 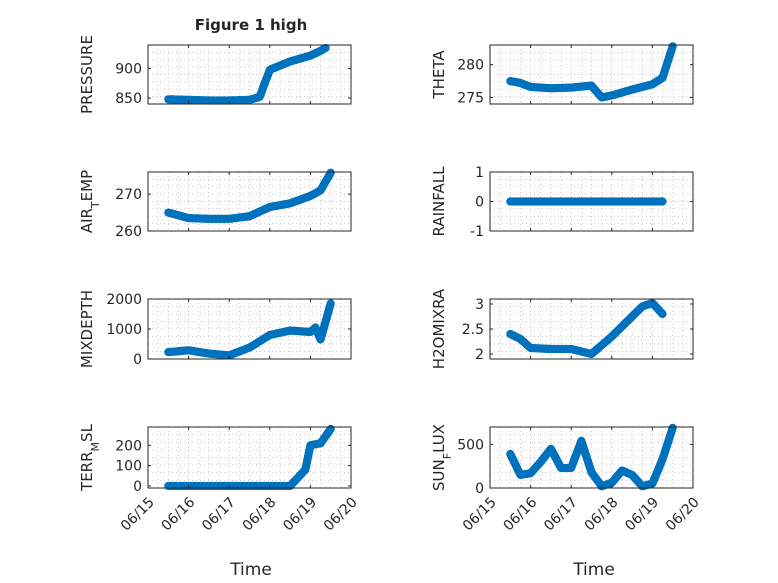 What do you see at coordinates (593, 570) in the screenshot?
I see `x-axis-label-right: Time` at bounding box center [593, 570].